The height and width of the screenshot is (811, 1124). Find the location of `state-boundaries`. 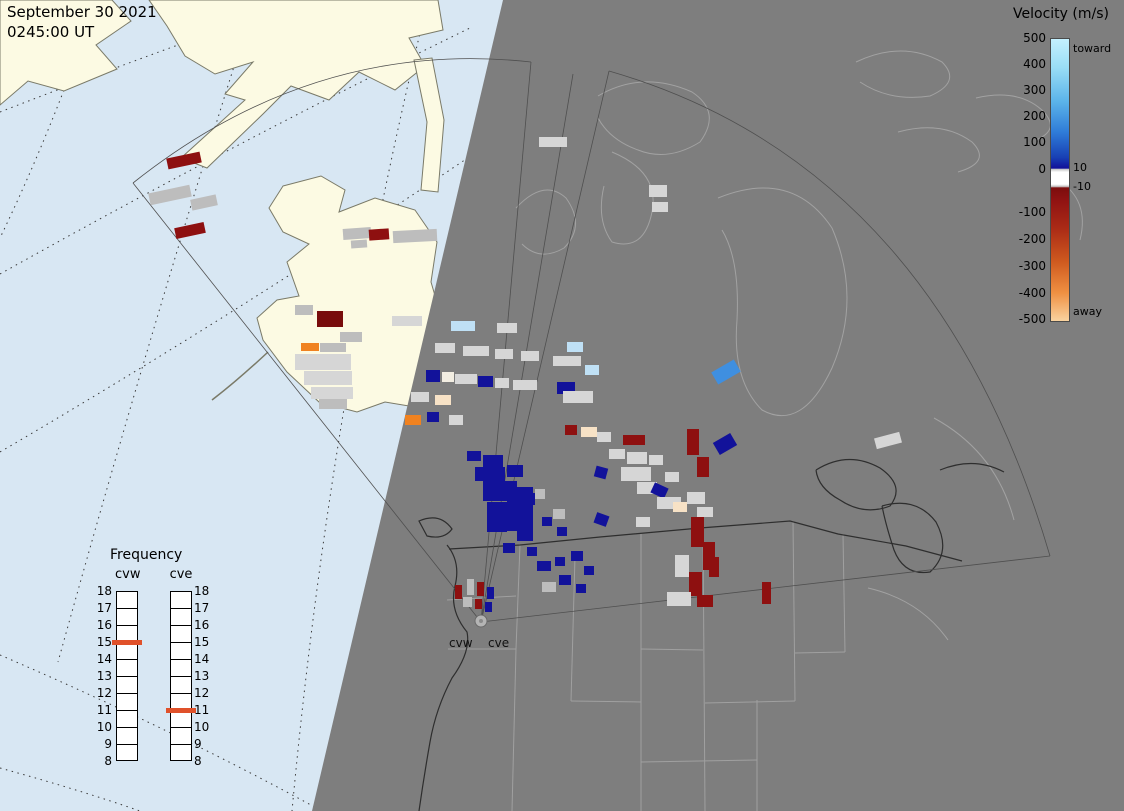

state-boundaries is located at coordinates (646, 665).